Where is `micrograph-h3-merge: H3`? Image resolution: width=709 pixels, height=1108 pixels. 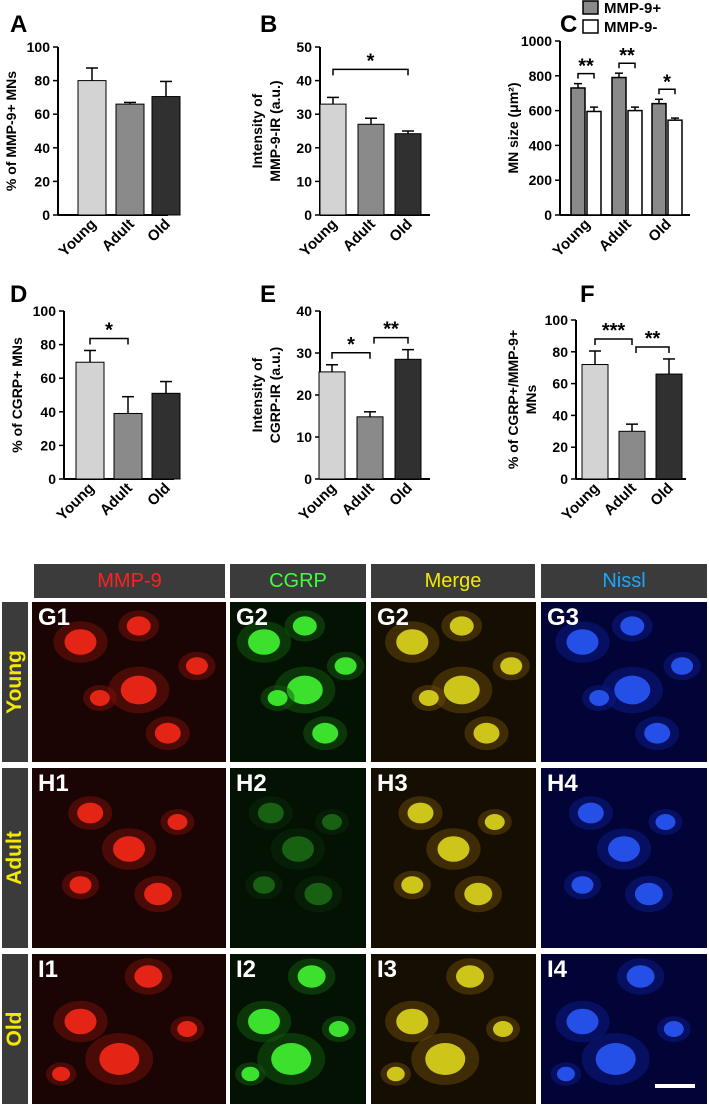
micrograph-h3-merge: H3 is located at coordinates (453, 858).